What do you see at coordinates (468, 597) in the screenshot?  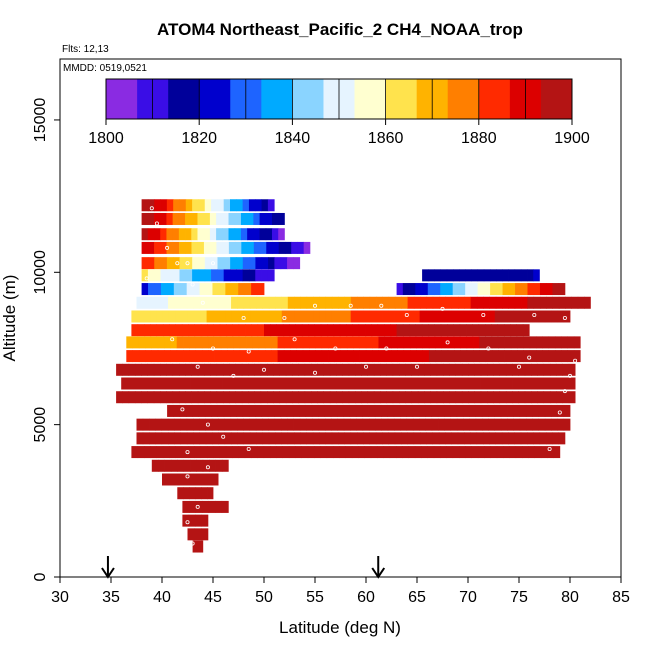 I see `x-tick-label: 70` at bounding box center [468, 597].